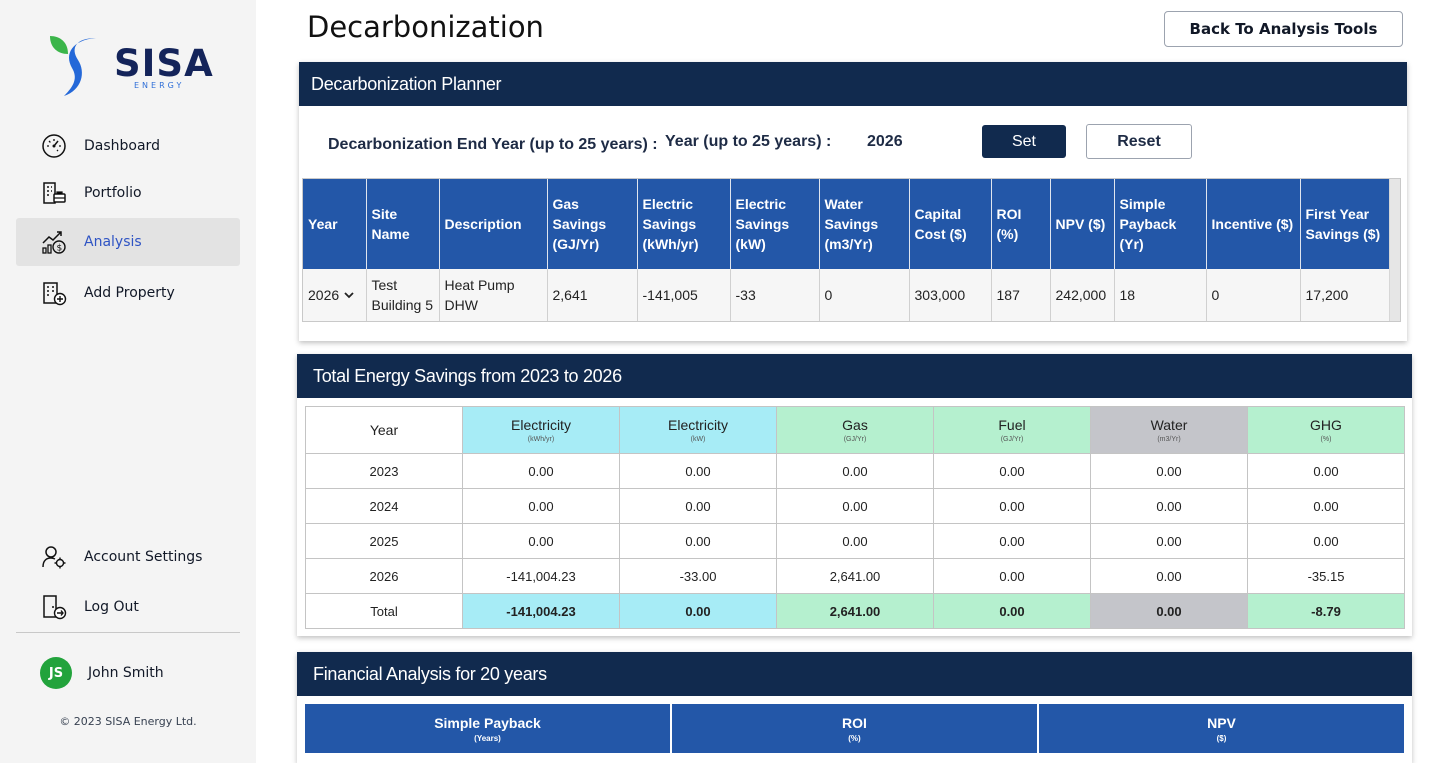  I want to click on table-cell: -33, so click(775, 295).